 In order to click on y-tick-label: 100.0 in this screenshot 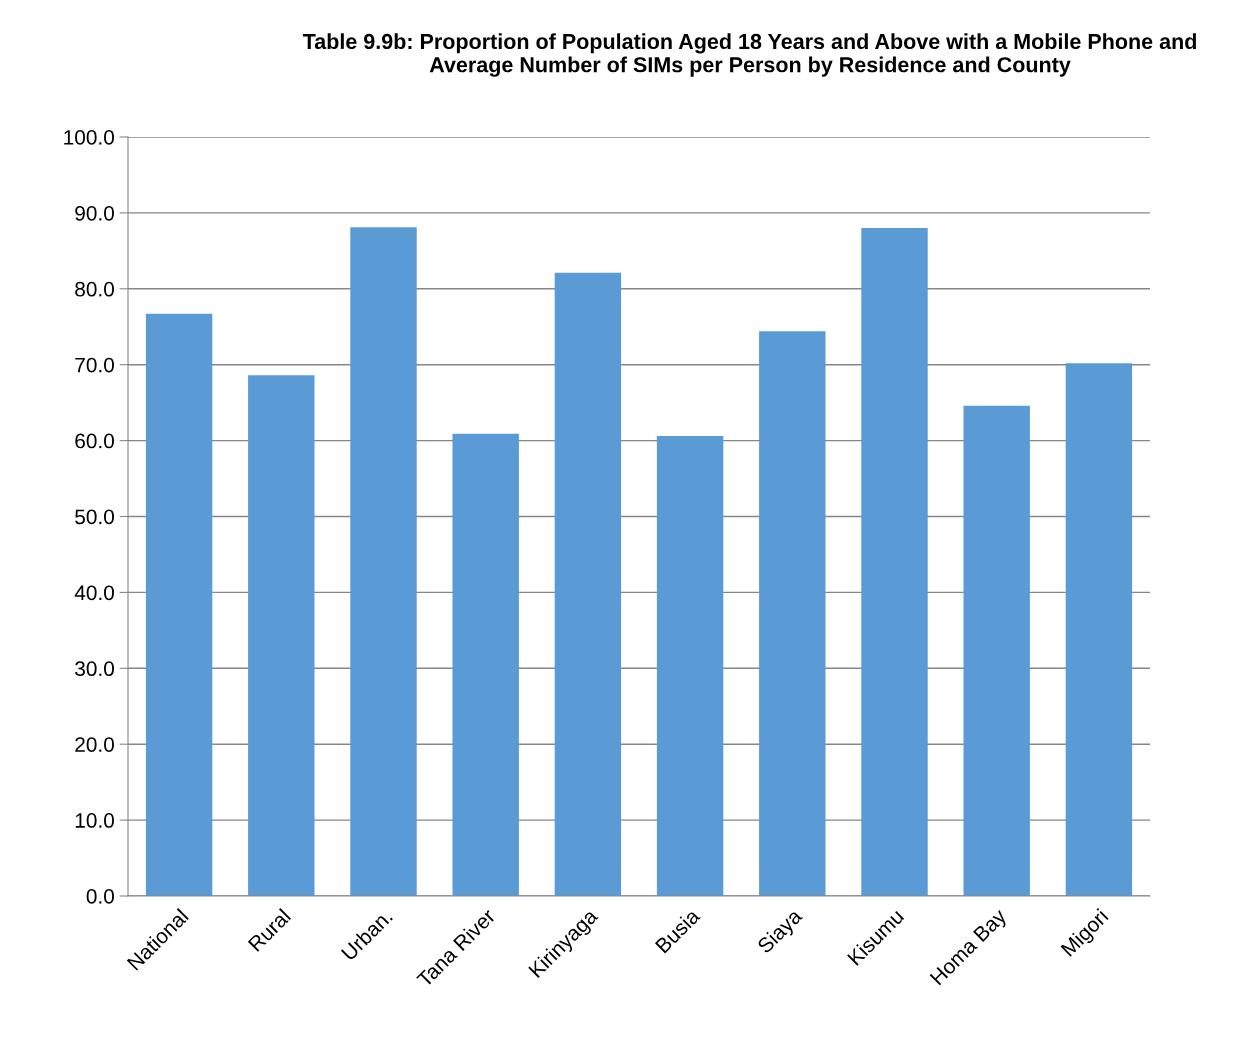, I will do `click(89, 137)`.